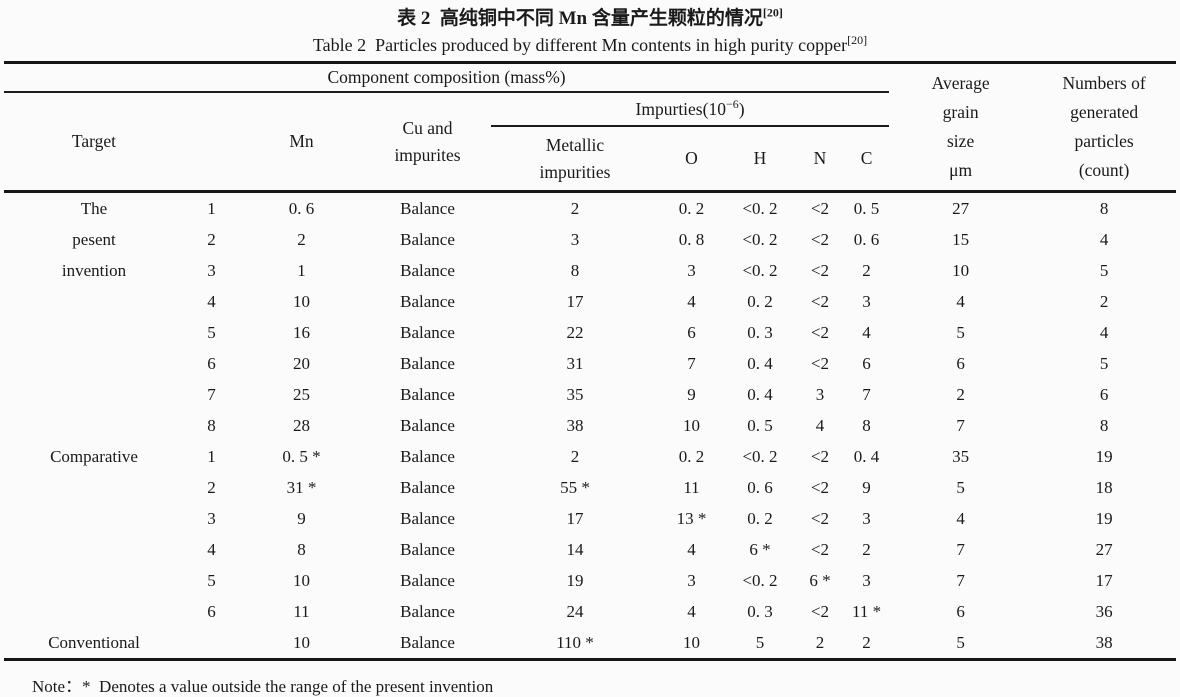 This screenshot has height=697, width=1180. Describe the element at coordinates (691, 580) in the screenshot. I see `cell-oxygen: 3` at that location.